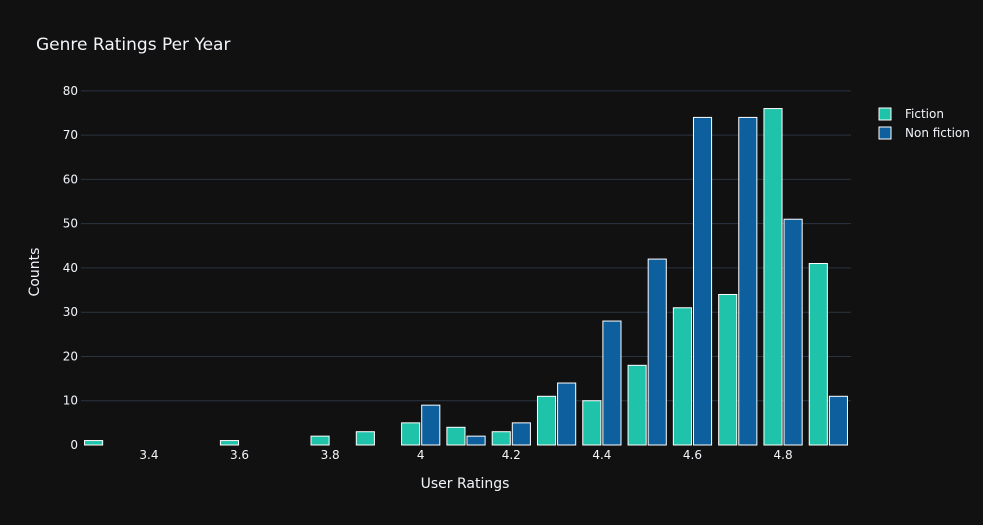 Image resolution: width=983 pixels, height=525 pixels. Describe the element at coordinates (511, 455) in the screenshot. I see `x-tick-label: 4.2` at that location.